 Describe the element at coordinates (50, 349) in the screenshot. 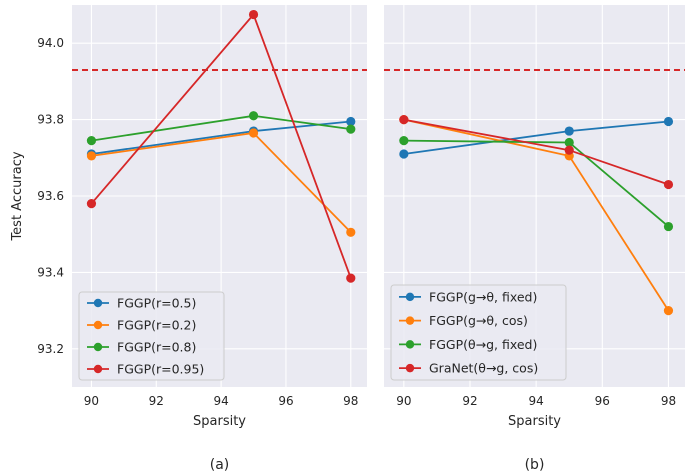

I see `y-tick-label: 93.2` at that location.